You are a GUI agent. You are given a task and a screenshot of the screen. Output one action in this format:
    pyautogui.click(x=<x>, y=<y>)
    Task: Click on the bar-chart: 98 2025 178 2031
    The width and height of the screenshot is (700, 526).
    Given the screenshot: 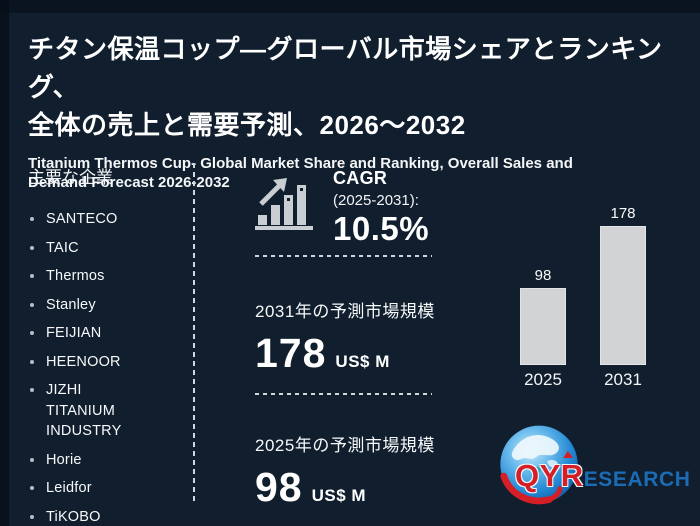 What is the action you would take?
    pyautogui.click(x=585, y=294)
    